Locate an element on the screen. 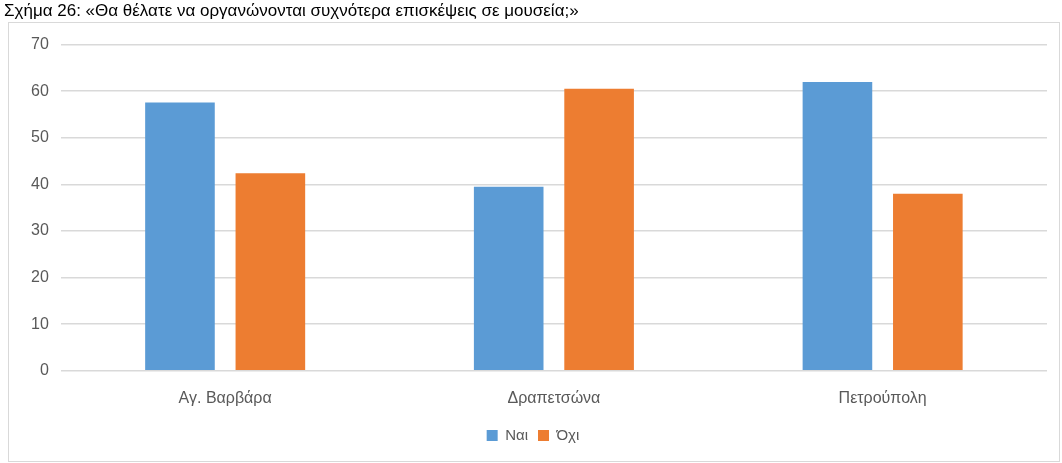 This screenshot has height=463, width=1062. x-tick-label: Δραπετσώνα is located at coordinates (554, 397).